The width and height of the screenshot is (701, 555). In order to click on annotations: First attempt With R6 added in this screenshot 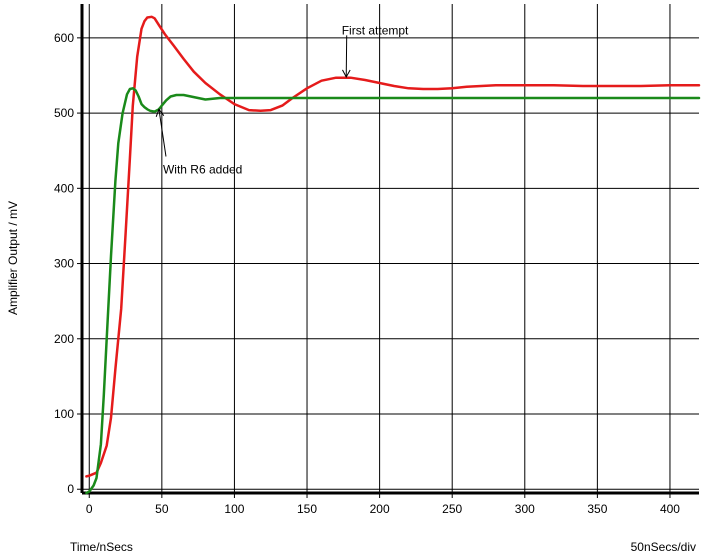, I will do `click(282, 100)`.